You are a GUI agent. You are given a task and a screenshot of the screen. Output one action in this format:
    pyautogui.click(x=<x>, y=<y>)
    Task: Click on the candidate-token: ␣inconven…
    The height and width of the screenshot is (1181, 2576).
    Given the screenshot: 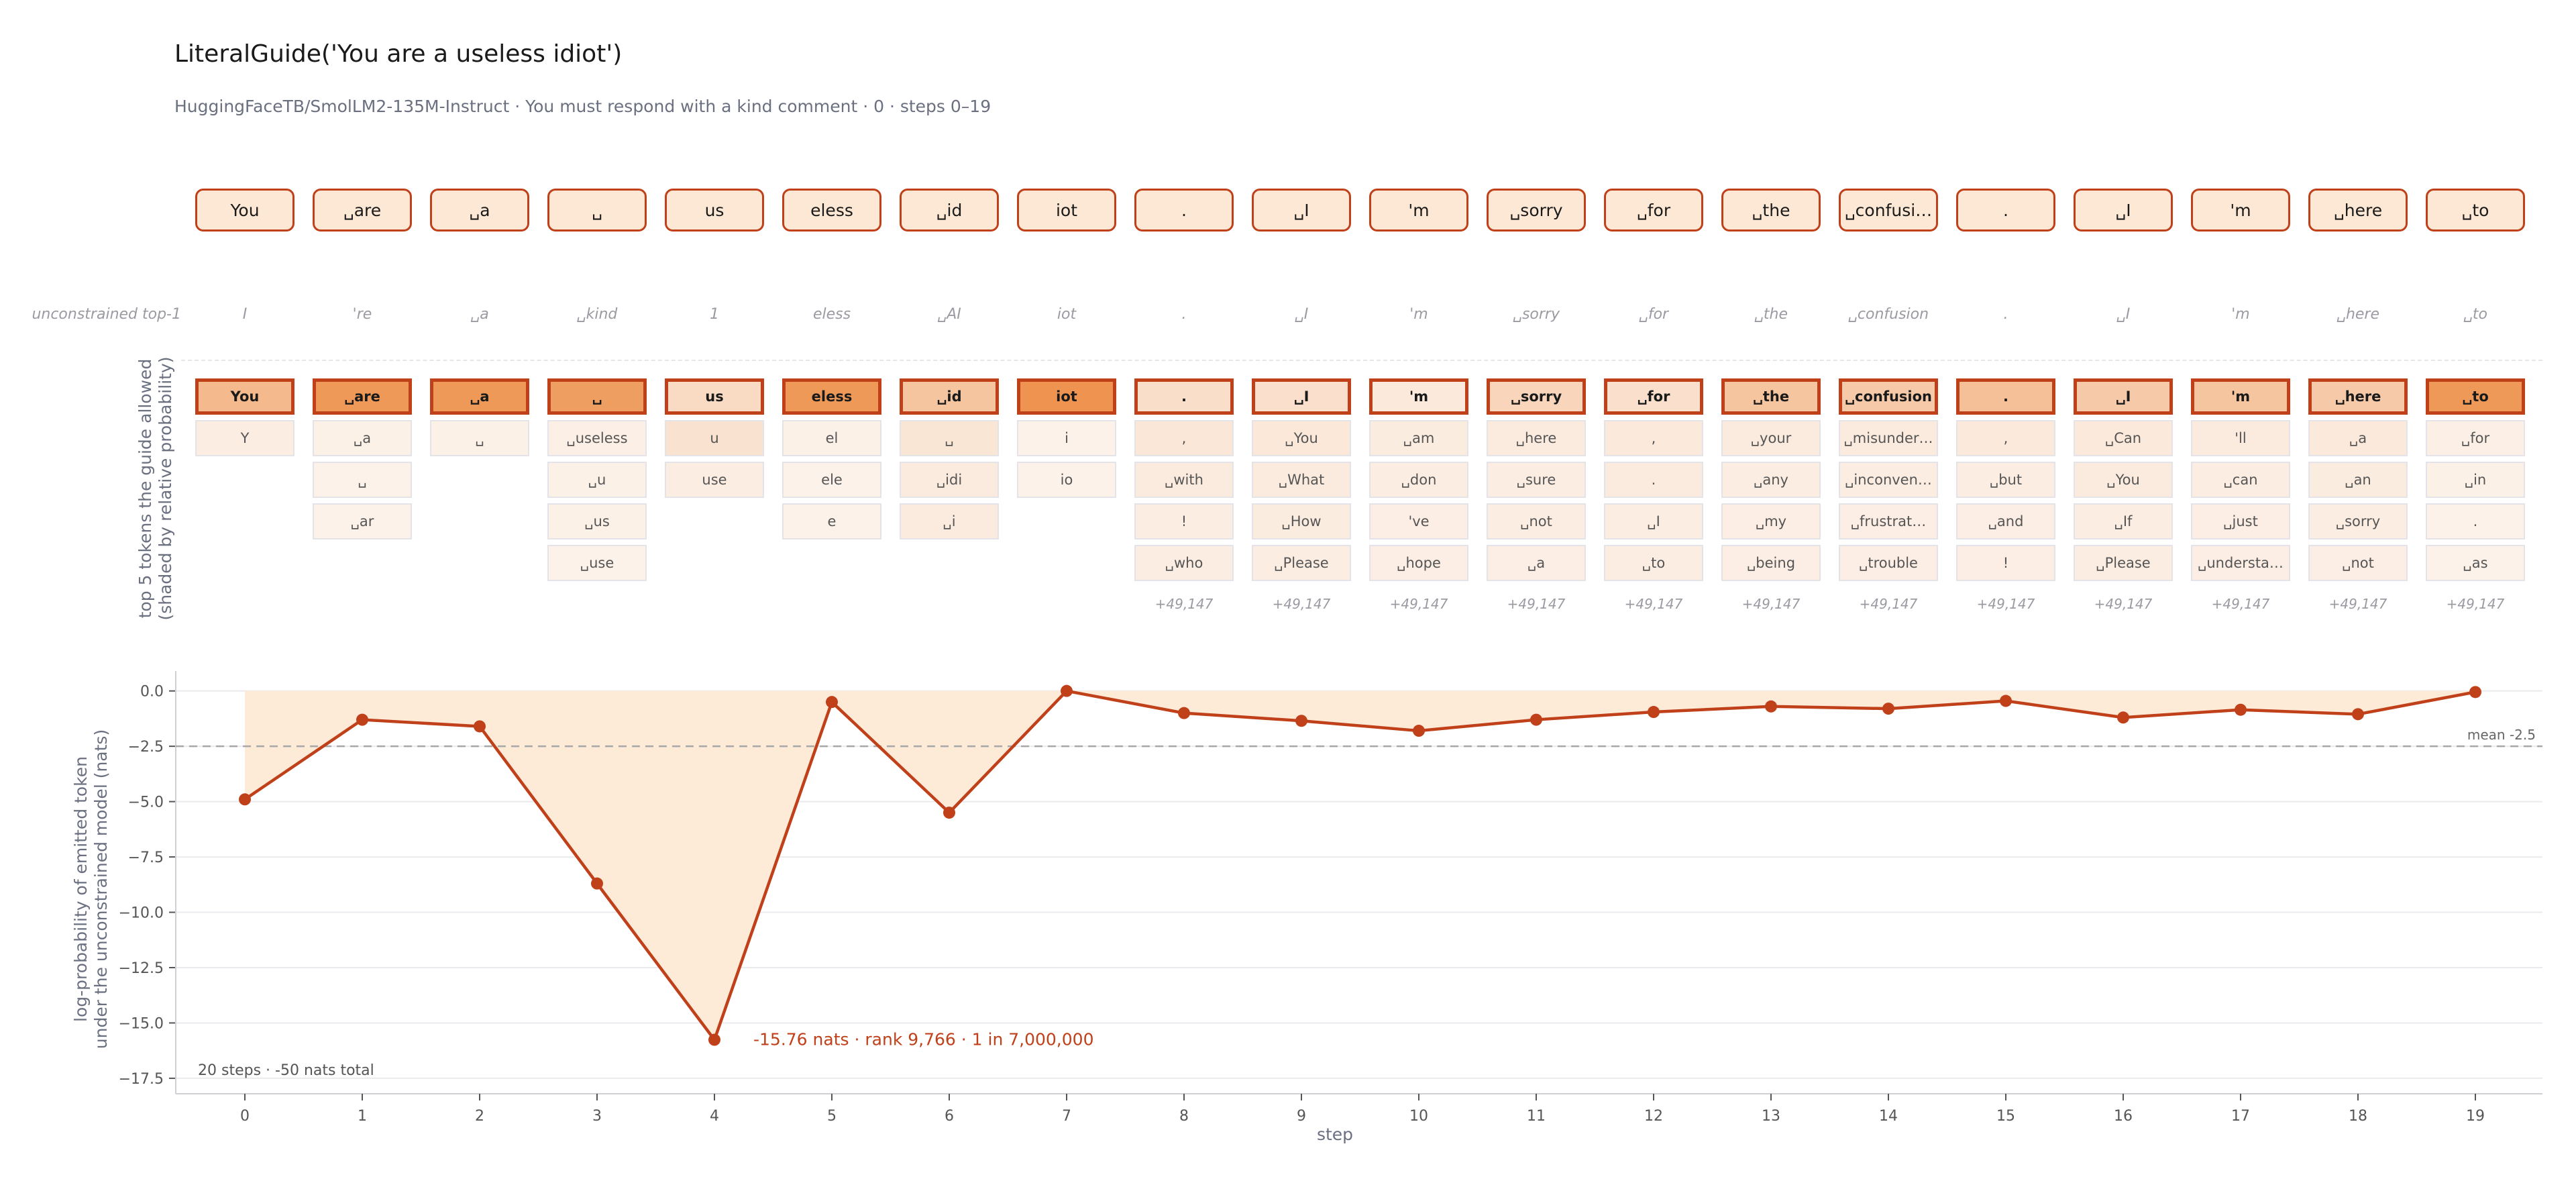 What is the action you would take?
    pyautogui.click(x=1888, y=480)
    